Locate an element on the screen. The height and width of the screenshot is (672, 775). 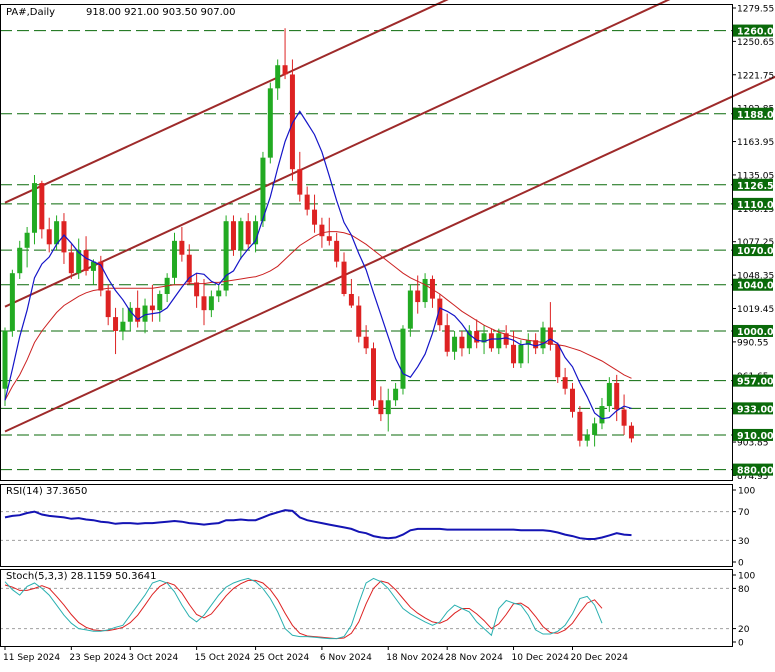
time-tick-label: 6 Nov 2024 is located at coordinates (346, 658).